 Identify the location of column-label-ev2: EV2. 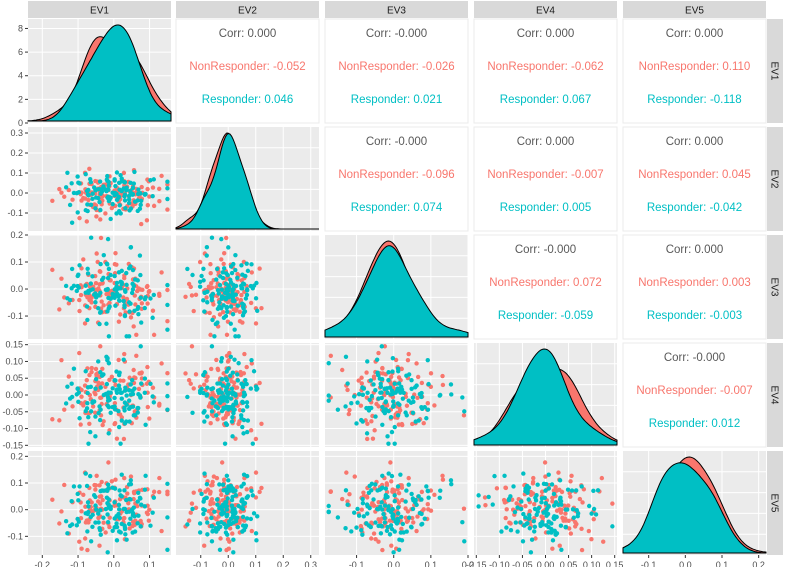
(247, 11).